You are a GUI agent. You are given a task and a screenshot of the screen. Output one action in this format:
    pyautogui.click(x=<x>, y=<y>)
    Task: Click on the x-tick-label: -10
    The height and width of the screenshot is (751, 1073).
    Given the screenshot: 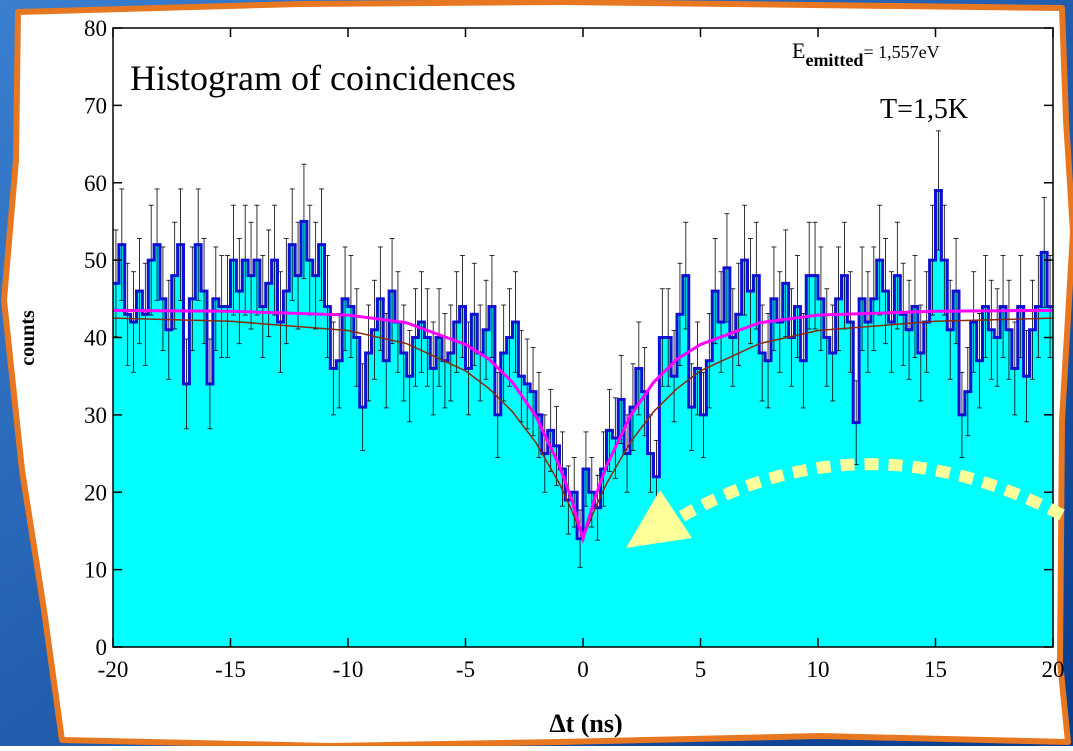 What is the action you would take?
    pyautogui.click(x=348, y=669)
    